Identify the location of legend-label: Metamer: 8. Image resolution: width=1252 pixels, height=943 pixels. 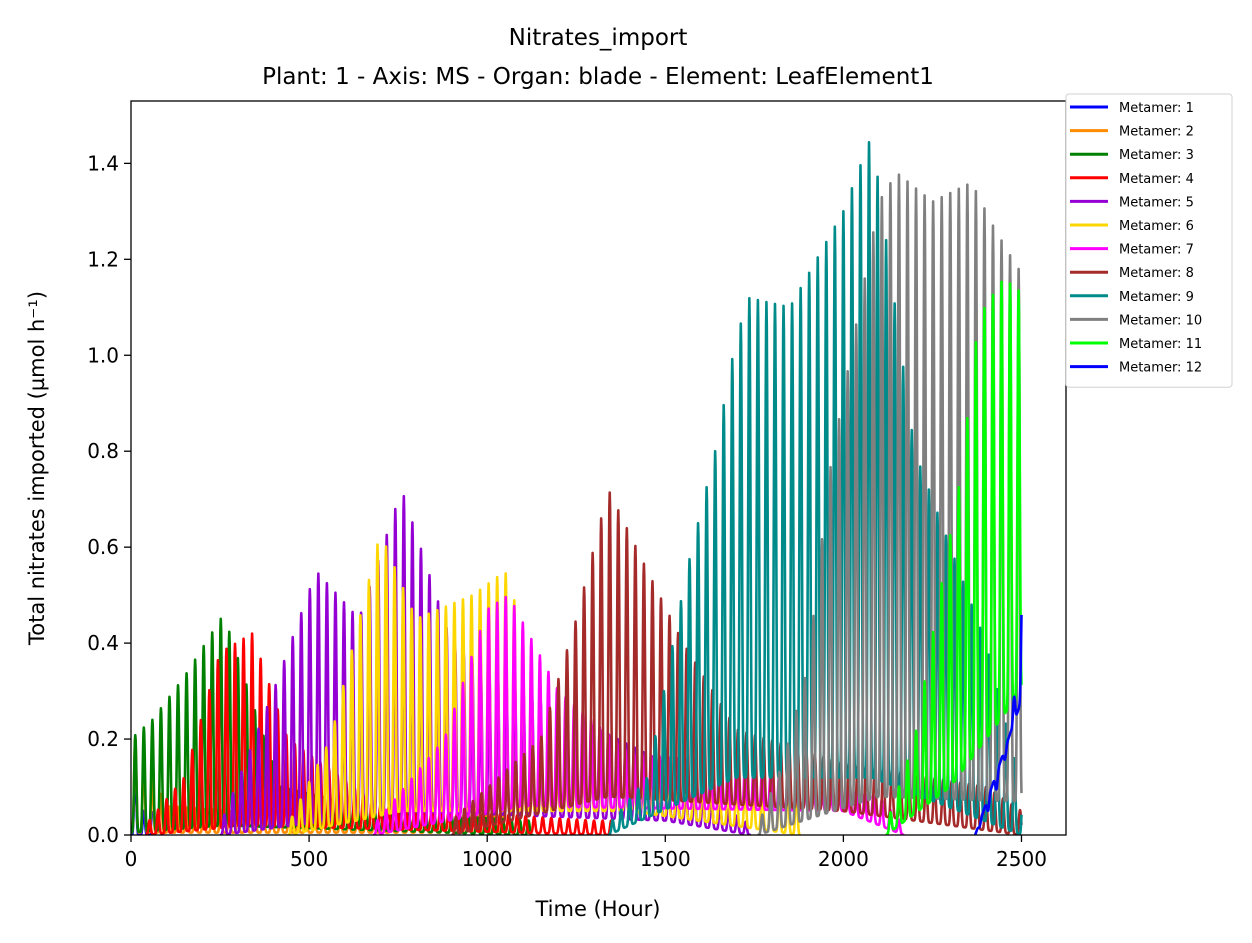
(1156, 273).